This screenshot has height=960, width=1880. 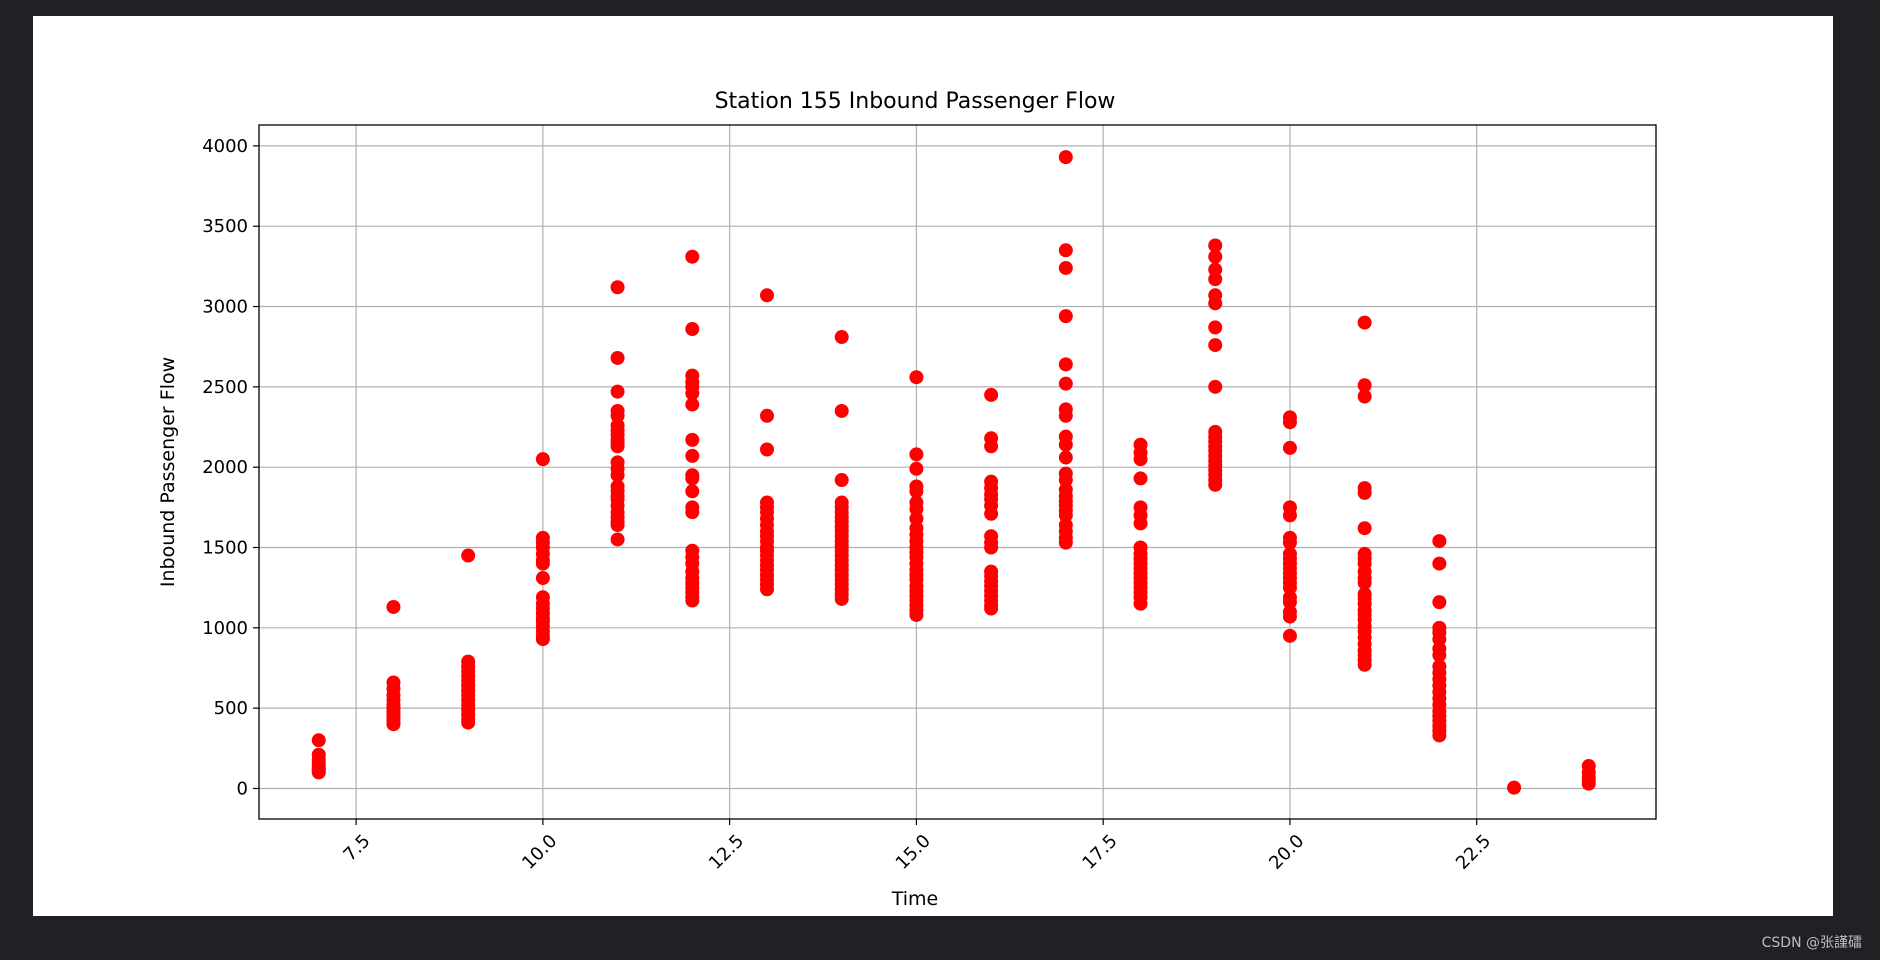 What do you see at coordinates (242, 788) in the screenshot?
I see `y-tick-label: 0` at bounding box center [242, 788].